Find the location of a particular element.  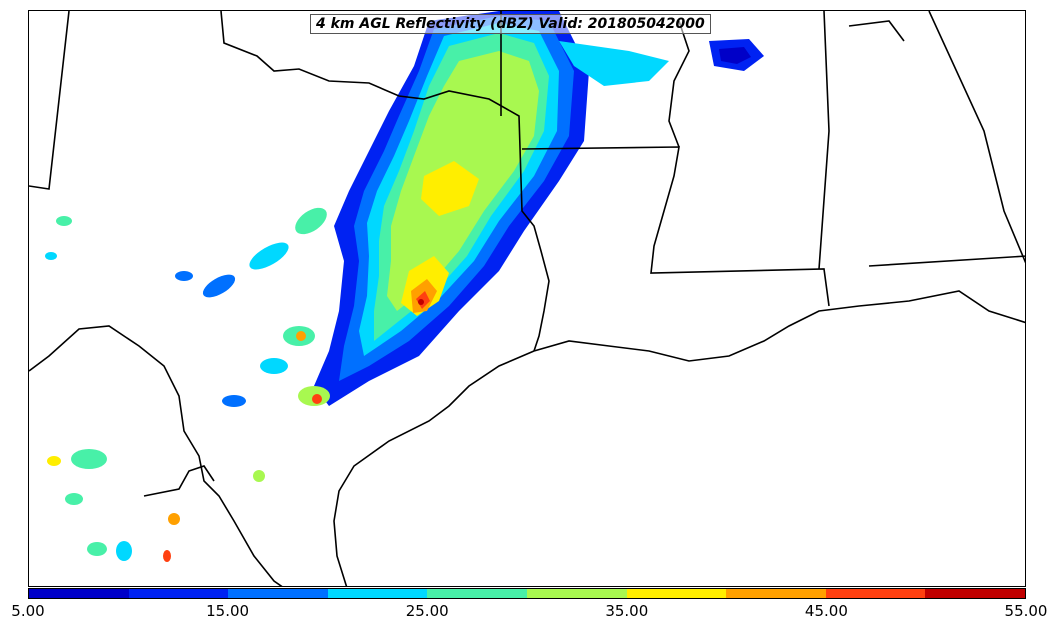

colorbar-tick-label: 35.00 is located at coordinates (627, 611).